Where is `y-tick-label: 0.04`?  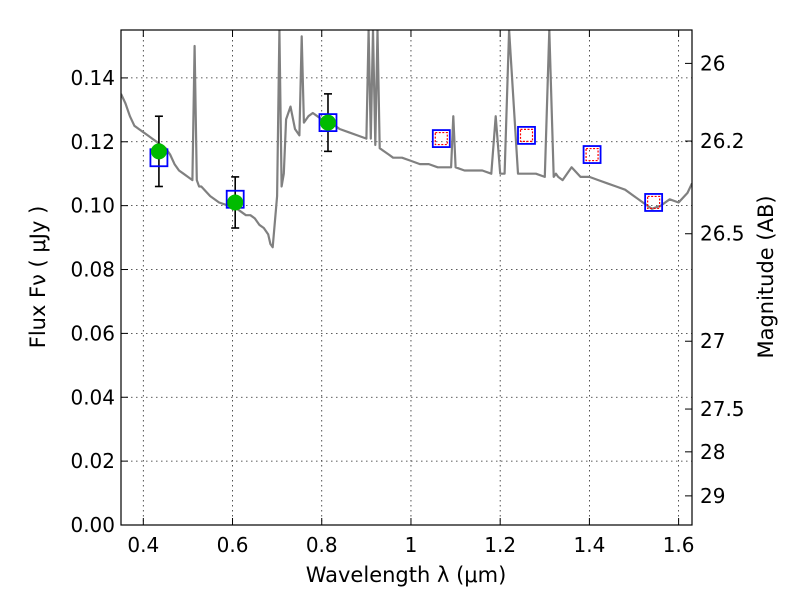 y-tick-label: 0.04 is located at coordinates (92, 397).